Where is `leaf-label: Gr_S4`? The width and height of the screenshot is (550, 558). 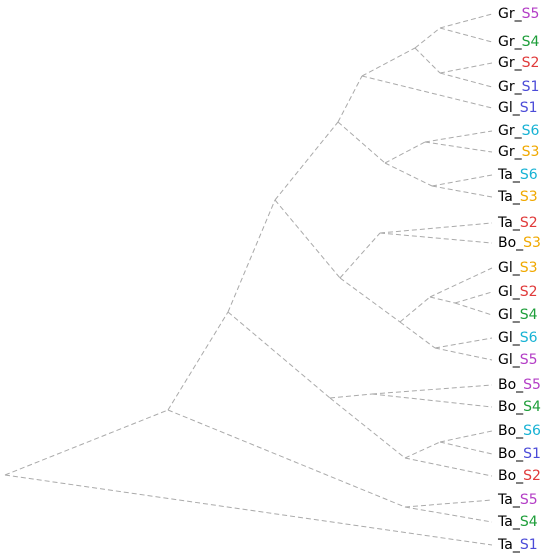
leaf-label: Gr_S4 is located at coordinates (518, 42).